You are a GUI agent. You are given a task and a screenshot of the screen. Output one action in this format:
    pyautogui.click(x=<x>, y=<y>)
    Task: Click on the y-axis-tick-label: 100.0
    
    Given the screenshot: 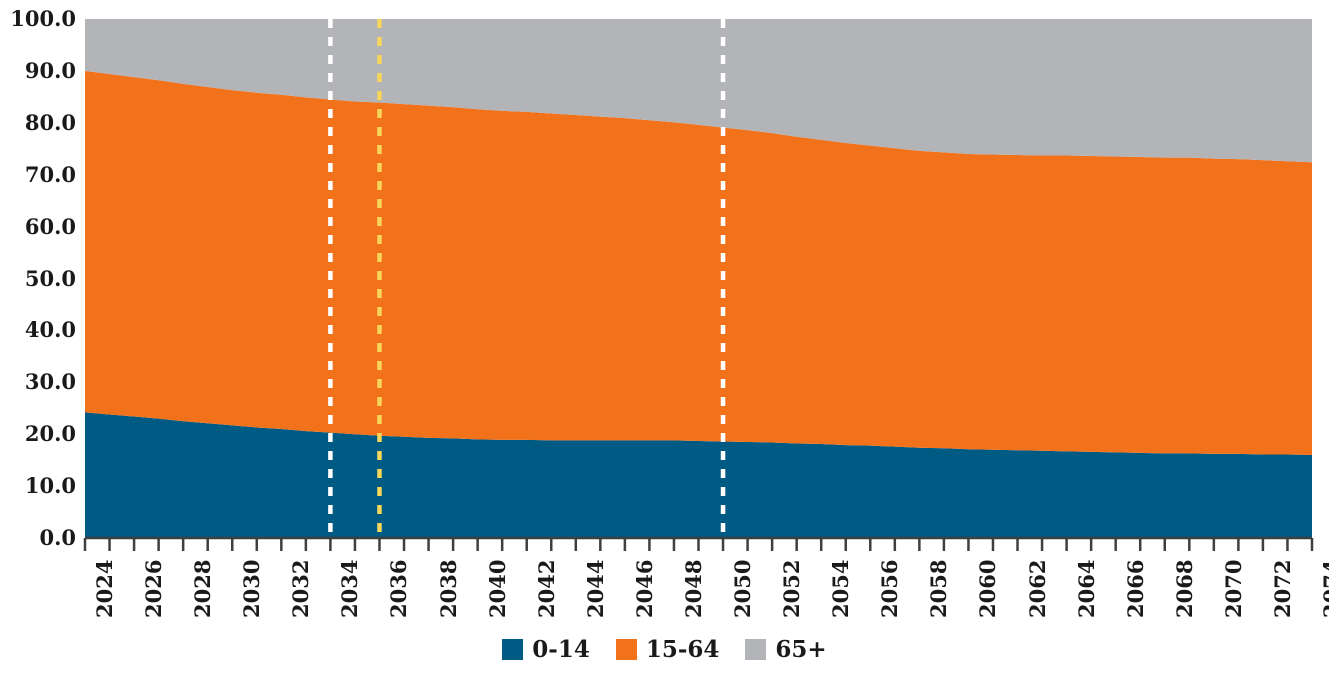 What is the action you would take?
    pyautogui.click(x=43, y=18)
    